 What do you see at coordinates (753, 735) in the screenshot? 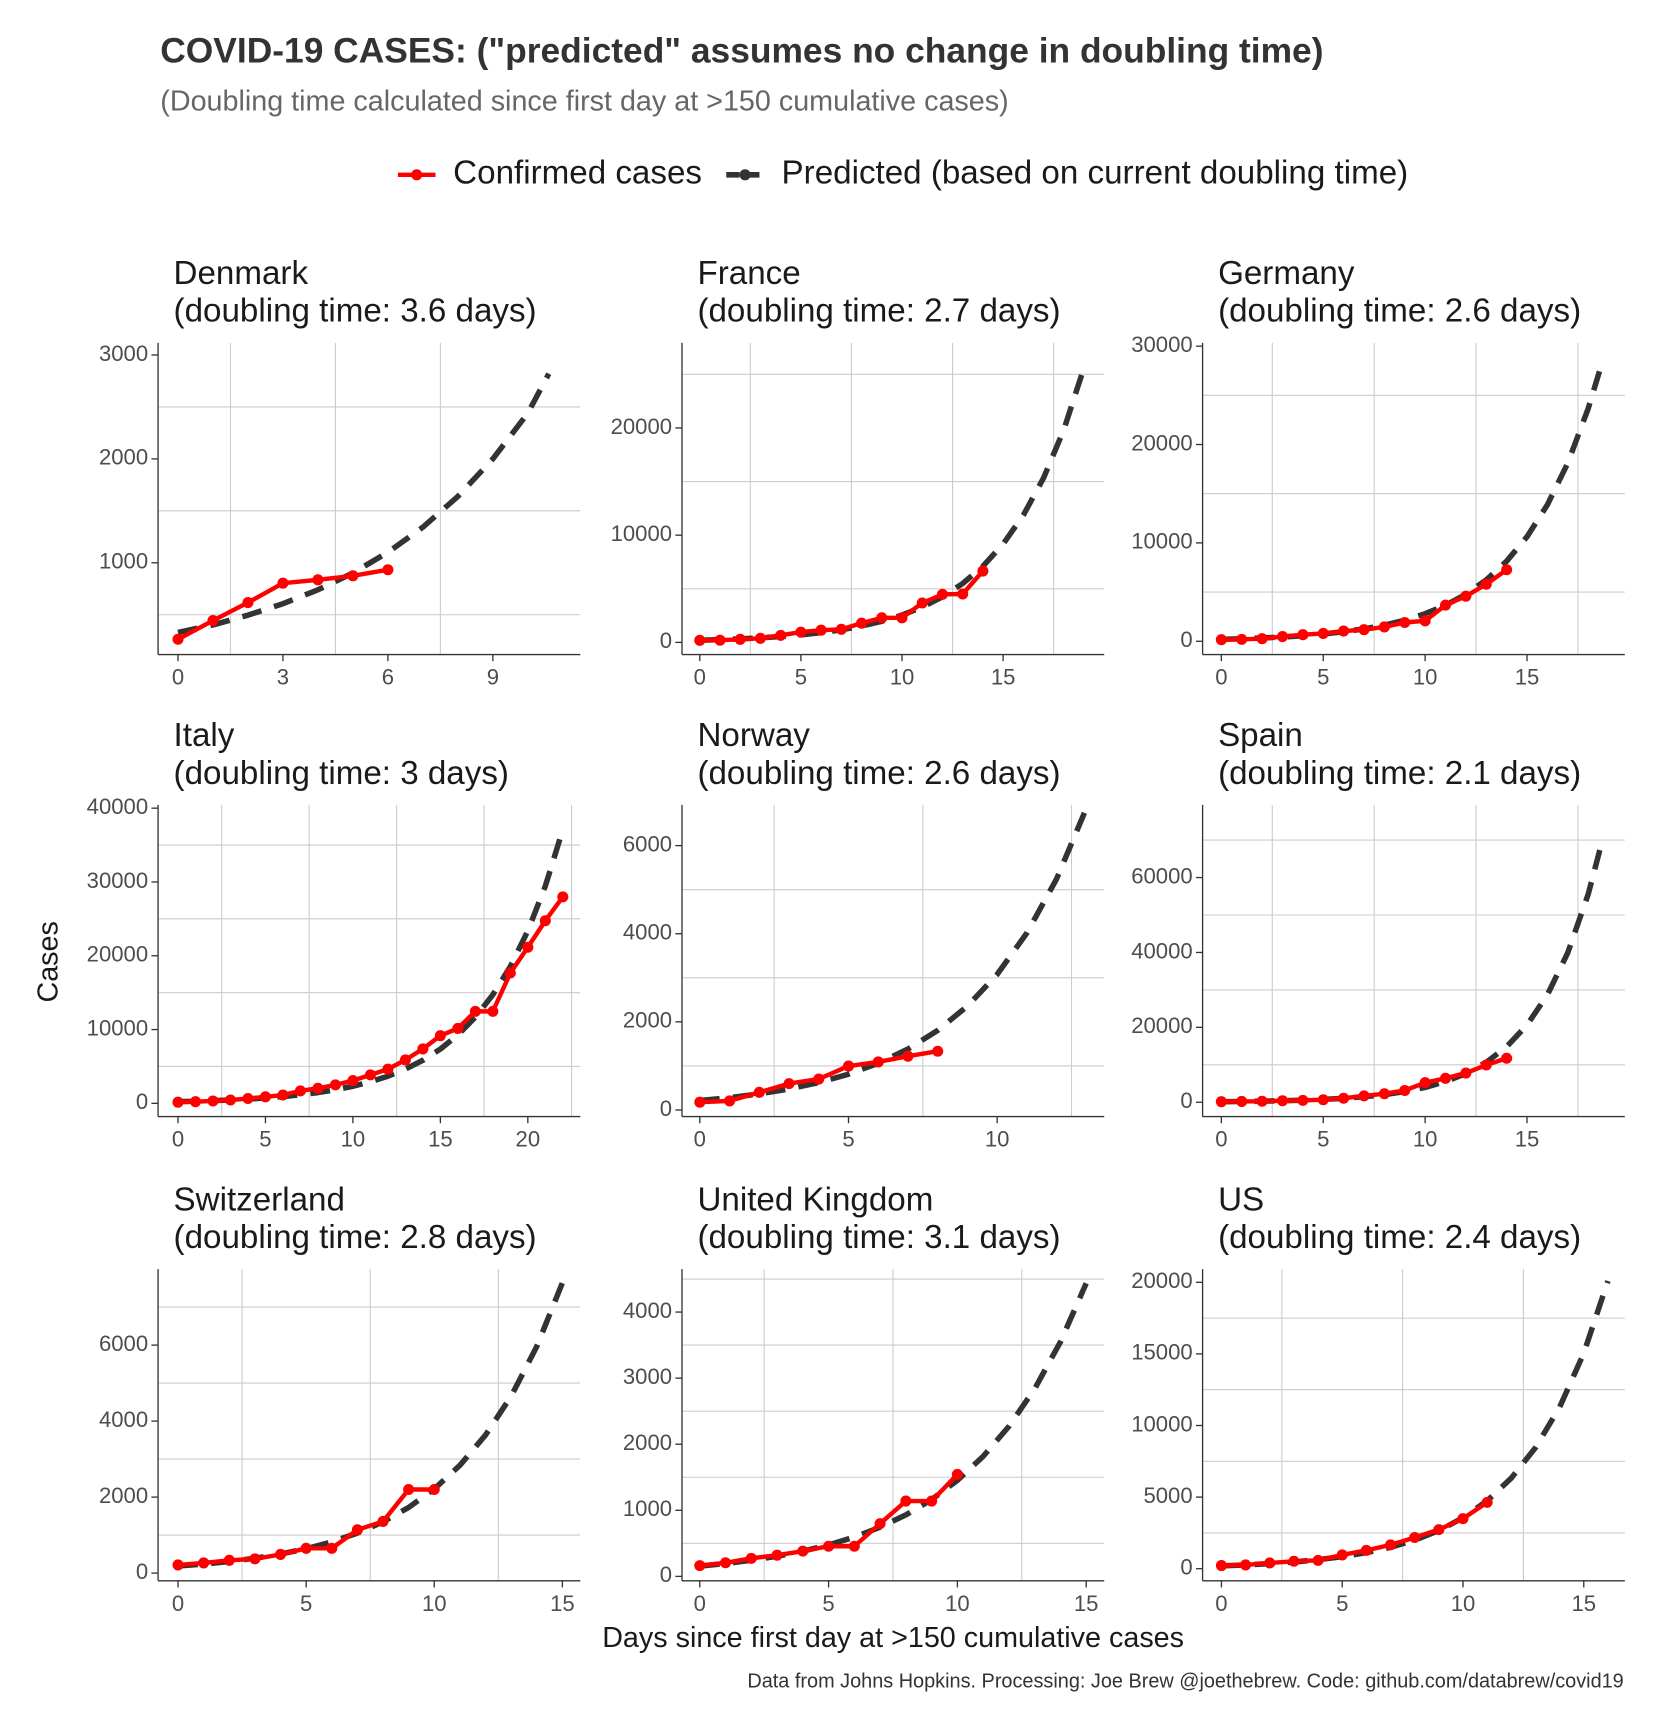
I see `panel-title: Norway` at bounding box center [753, 735].